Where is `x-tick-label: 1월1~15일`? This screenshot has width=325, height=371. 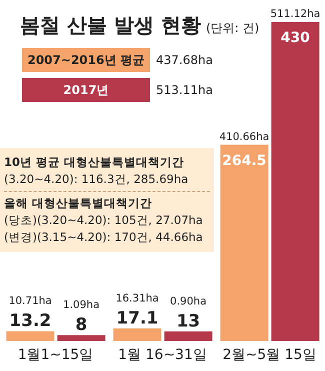
x-tick-label: 1월1~15일 is located at coordinates (56, 354).